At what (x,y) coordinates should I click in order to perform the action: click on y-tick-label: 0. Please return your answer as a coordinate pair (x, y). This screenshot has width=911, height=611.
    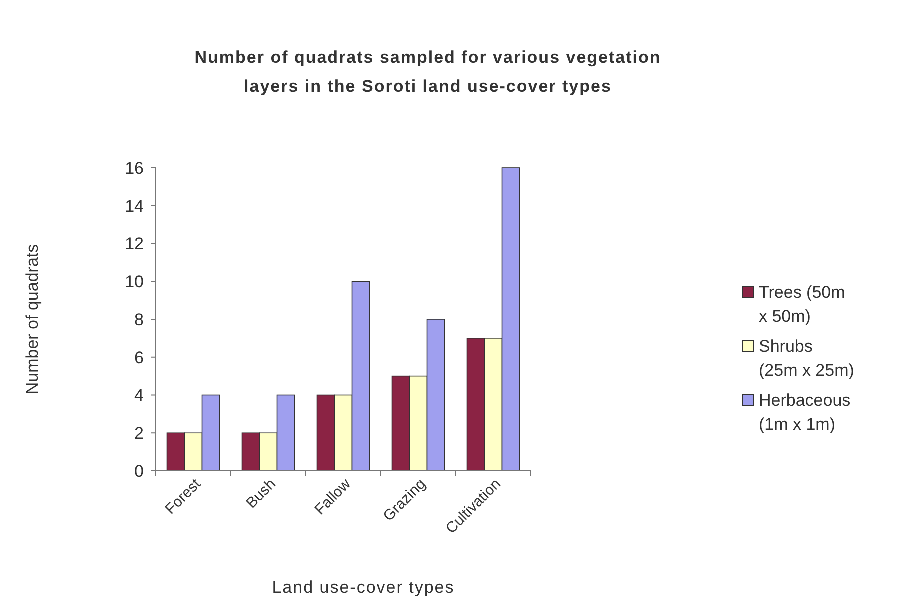
    Looking at the image, I should click on (139, 471).